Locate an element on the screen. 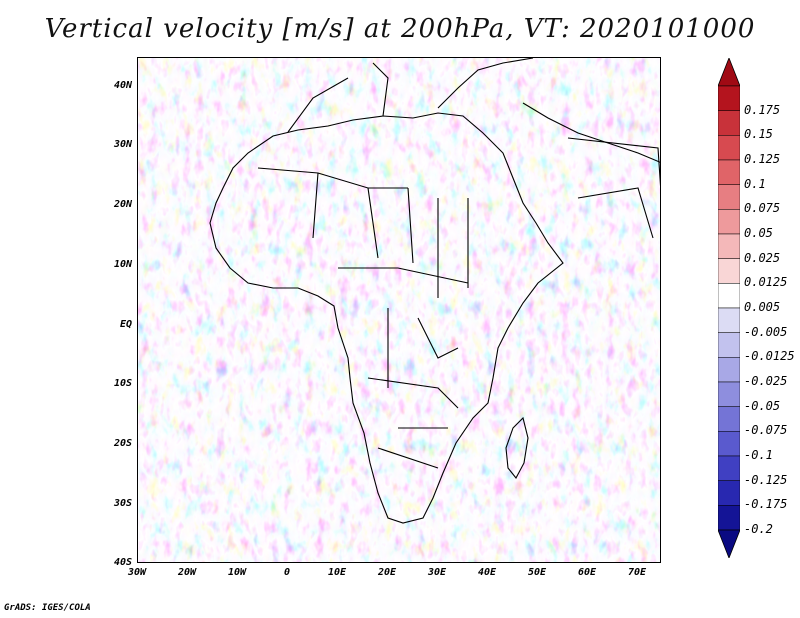 This screenshot has height=618, width=800. lon-label-20w: 20W is located at coordinates (187, 572).